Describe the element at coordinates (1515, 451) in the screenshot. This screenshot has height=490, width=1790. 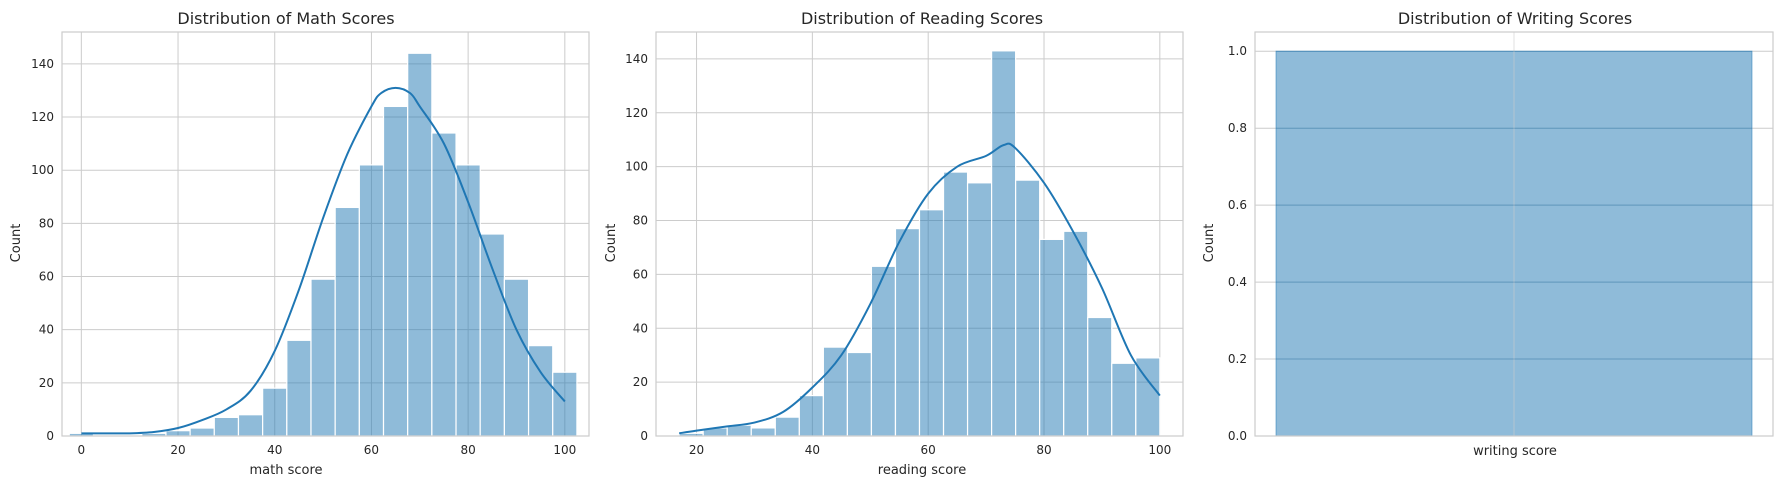
I see `x-axis-label: writing score` at that location.